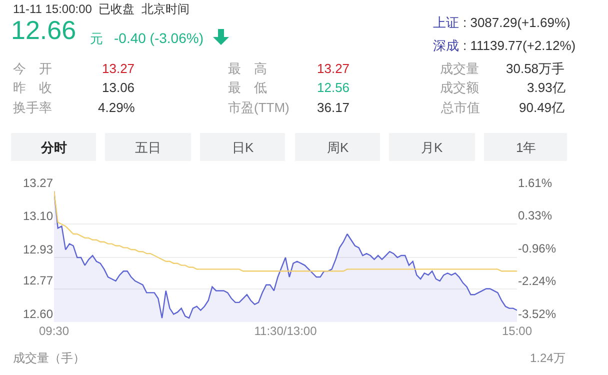  Describe the element at coordinates (38, 313) in the screenshot. I see `y-tick-label: 12.60` at that location.